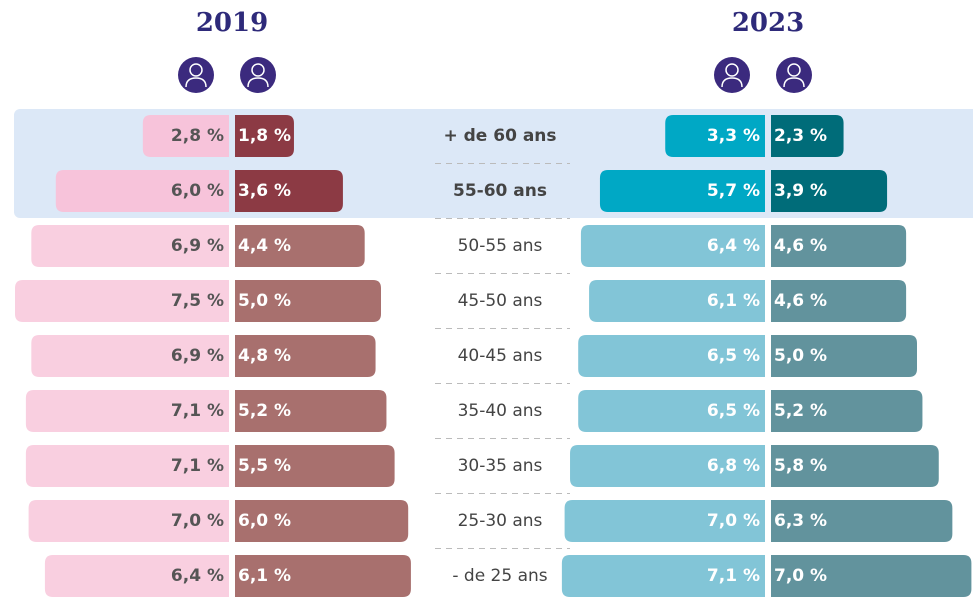 This screenshot has width=973, height=598. What do you see at coordinates (500, 521) in the screenshot?
I see `category-label: 25-30 ans` at bounding box center [500, 521].